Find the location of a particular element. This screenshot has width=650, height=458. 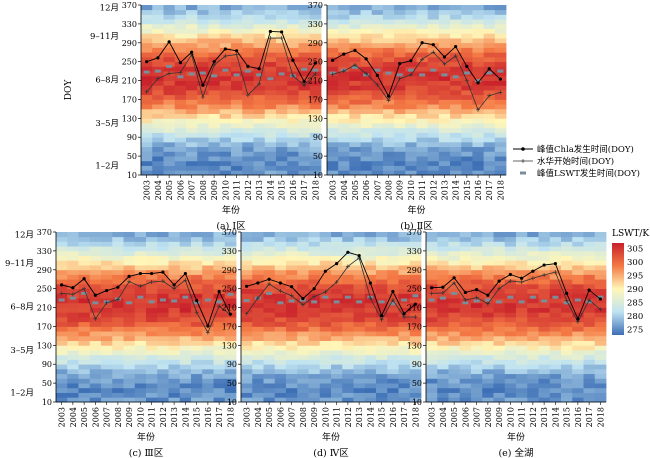

x-tick-label: 2010 is located at coordinates (510, 417).